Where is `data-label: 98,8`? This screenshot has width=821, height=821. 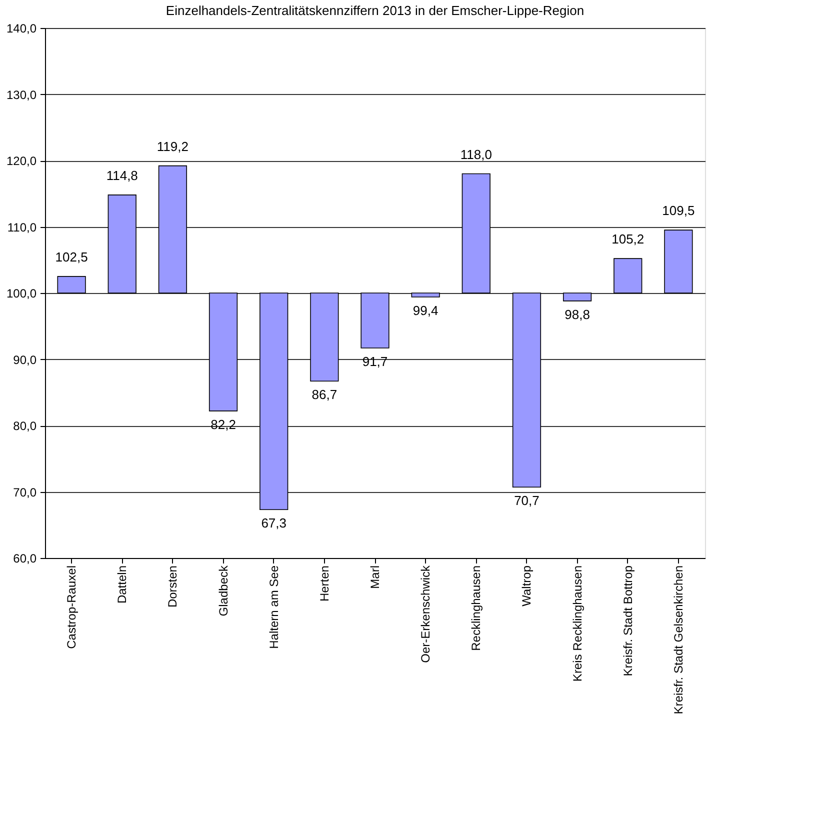 data-label: 98,8 is located at coordinates (577, 314).